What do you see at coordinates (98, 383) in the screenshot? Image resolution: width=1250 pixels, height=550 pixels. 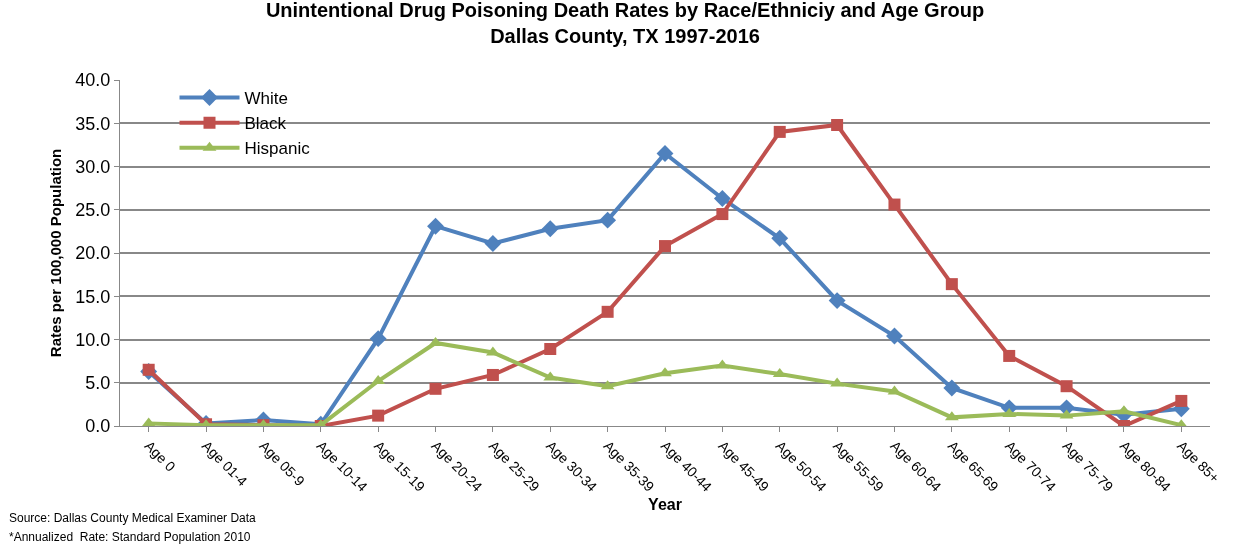 I see `y-tick-label: 5.0` at bounding box center [98, 383].